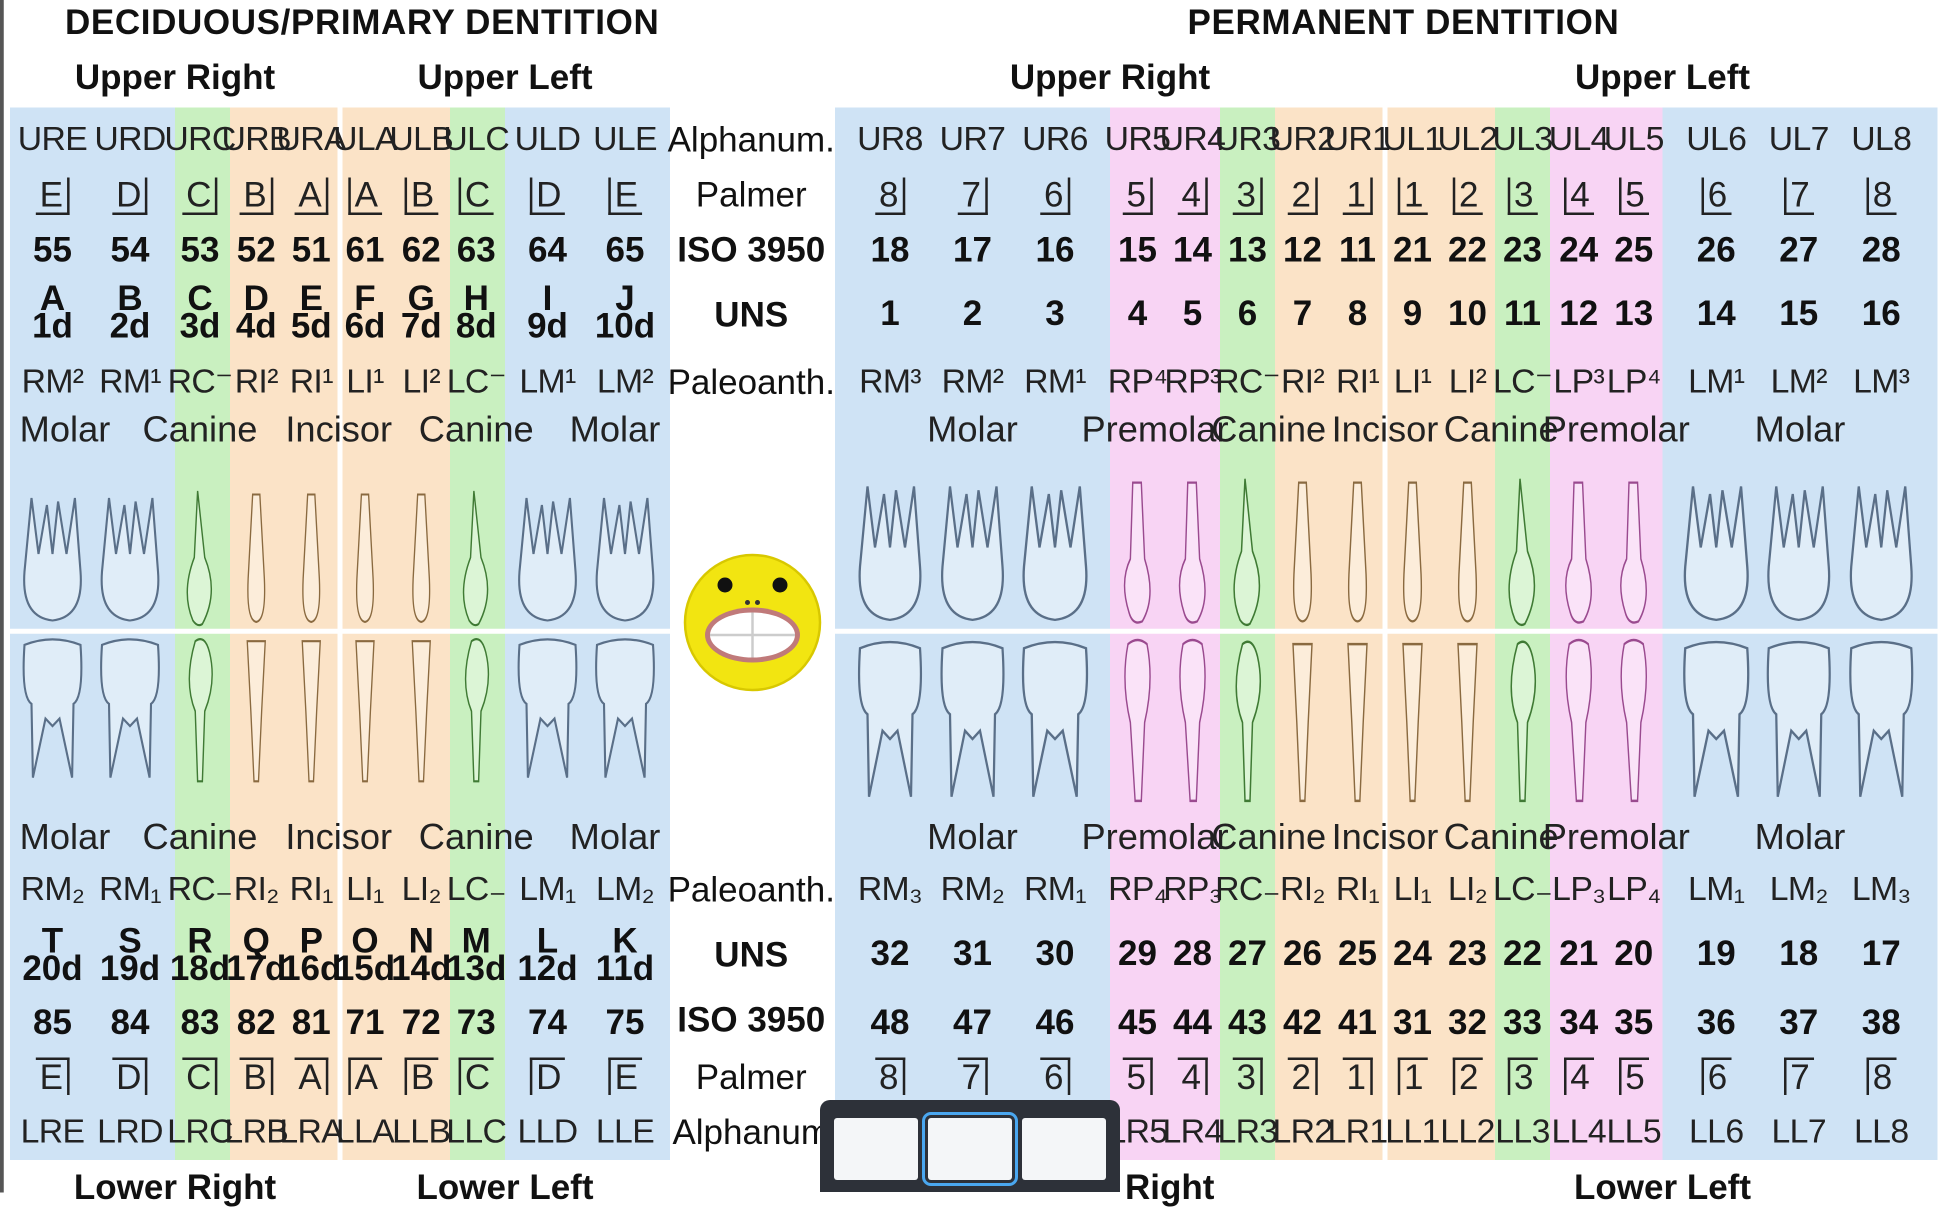 The height and width of the screenshot is (1208, 1940). Describe the element at coordinates (625, 249) in the screenshot. I see `iso-number: 65` at that location.